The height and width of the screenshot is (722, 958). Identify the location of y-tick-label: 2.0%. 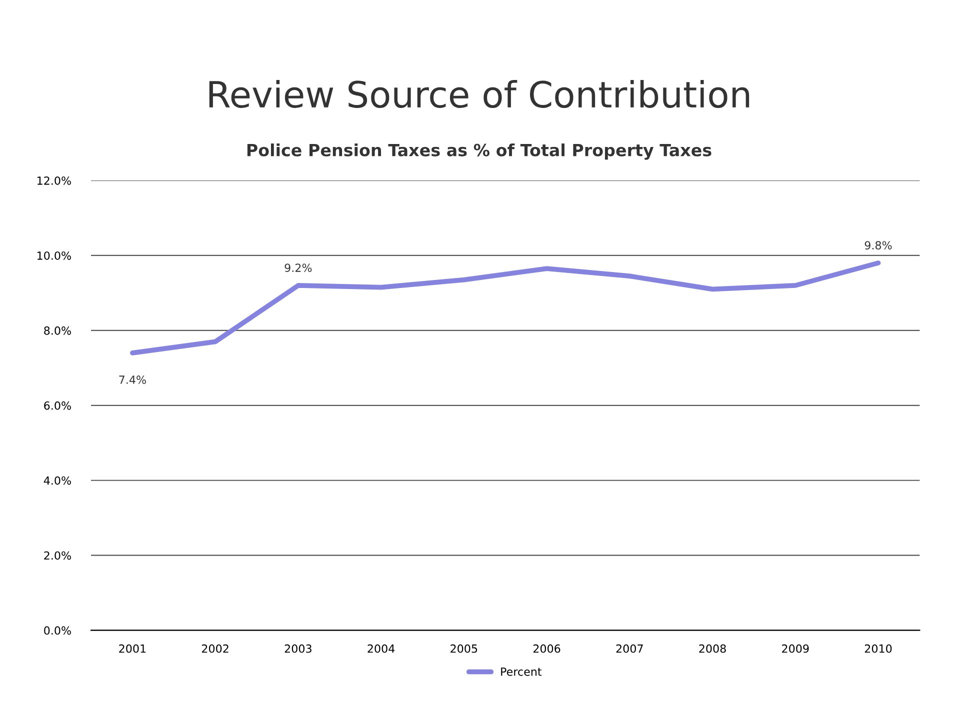
(57, 555).